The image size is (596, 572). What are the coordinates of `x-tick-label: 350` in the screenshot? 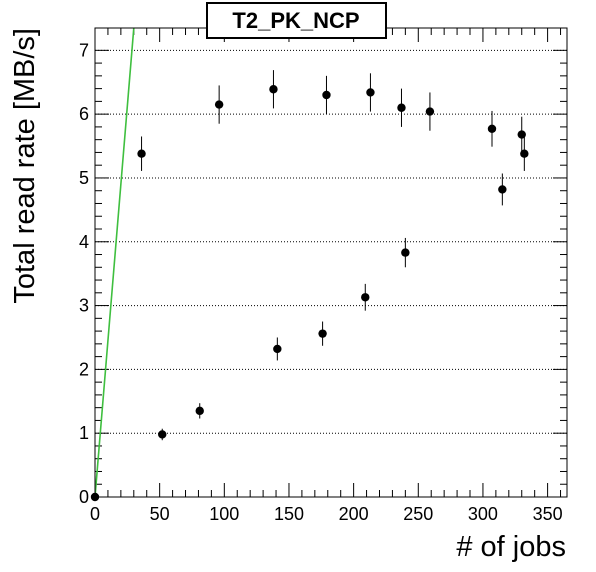 It's located at (548, 514).